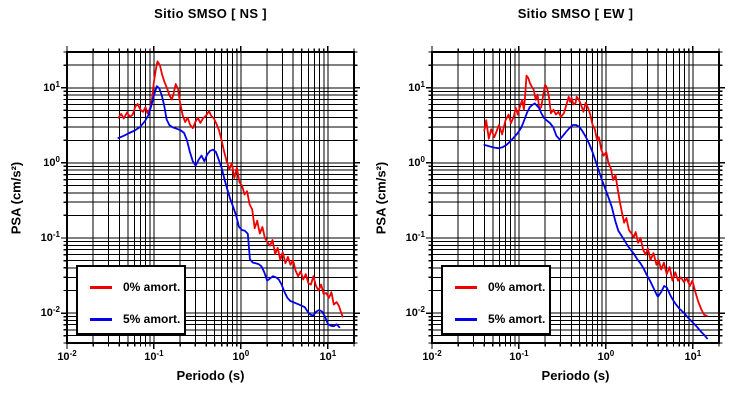 Image resolution: width=730 pixels, height=400 pixels. Describe the element at coordinates (210, 375) in the screenshot. I see `x-axis-label-ns: Periodo (s)` at that location.